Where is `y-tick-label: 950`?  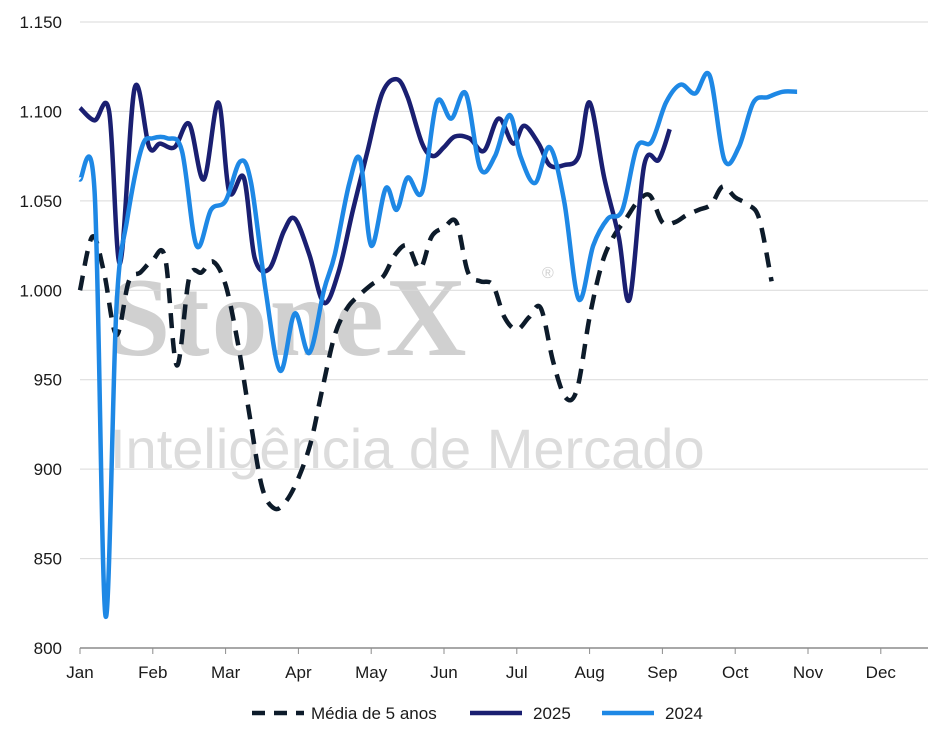 y-tick-label: 950 is located at coordinates (48, 380).